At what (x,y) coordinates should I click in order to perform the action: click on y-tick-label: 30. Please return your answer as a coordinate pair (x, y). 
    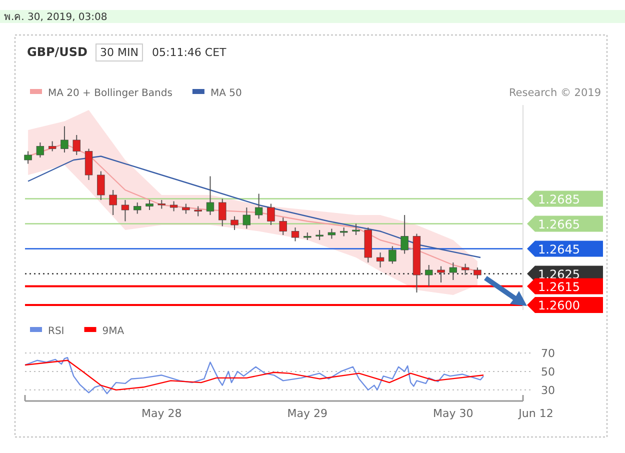
    Looking at the image, I should click on (548, 390).